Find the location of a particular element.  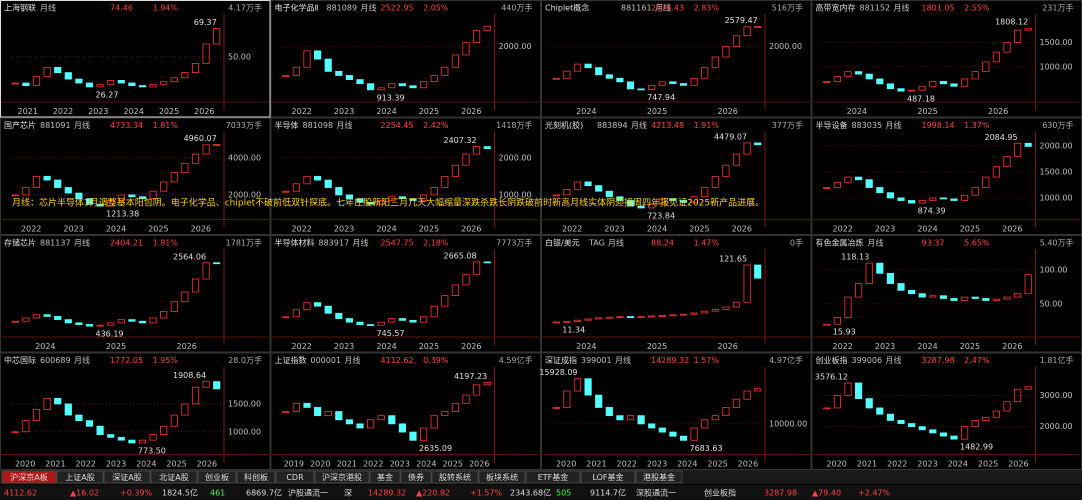

year-label: 2023 is located at coordinates (885, 229).